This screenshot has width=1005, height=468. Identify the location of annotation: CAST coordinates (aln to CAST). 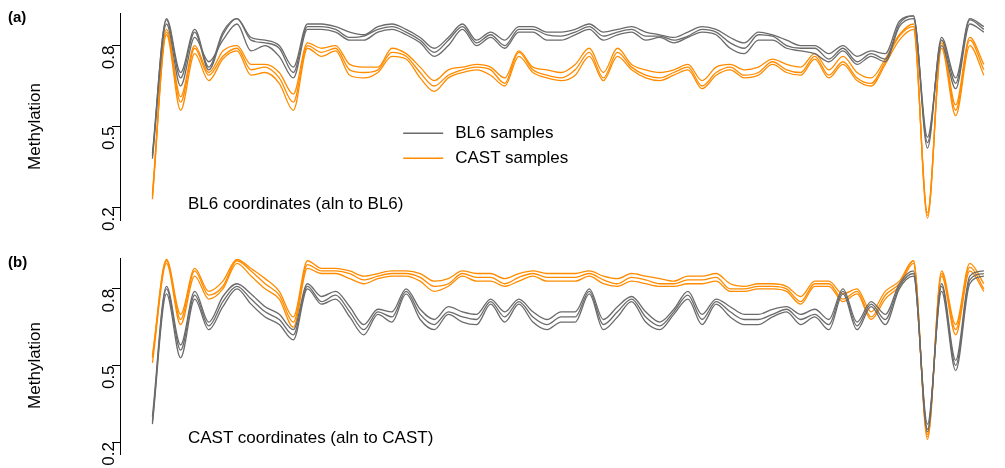
(311, 437).